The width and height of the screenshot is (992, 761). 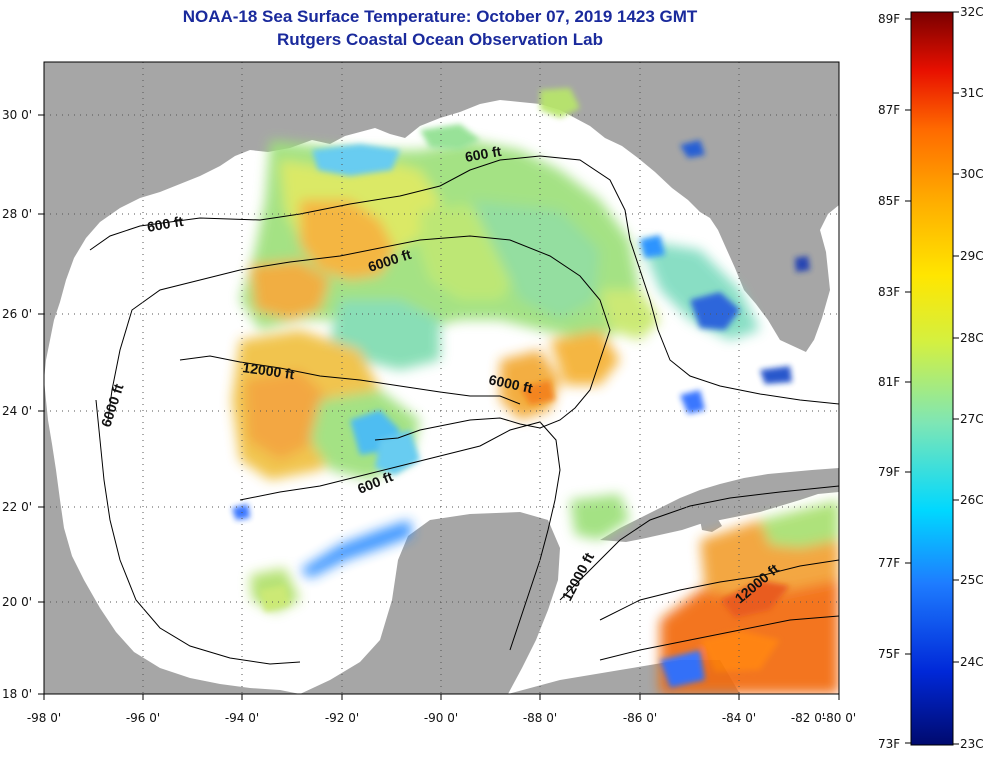 What do you see at coordinates (17, 314) in the screenshot?
I see `lat-label-26: 26 0'` at bounding box center [17, 314].